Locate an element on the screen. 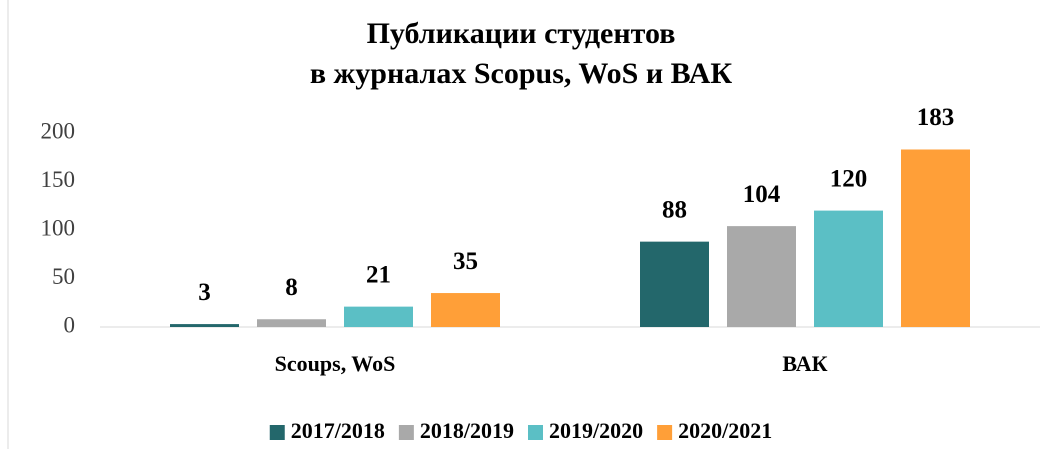 The image size is (1043, 449). y-tick-label: 200 is located at coordinates (58, 130).